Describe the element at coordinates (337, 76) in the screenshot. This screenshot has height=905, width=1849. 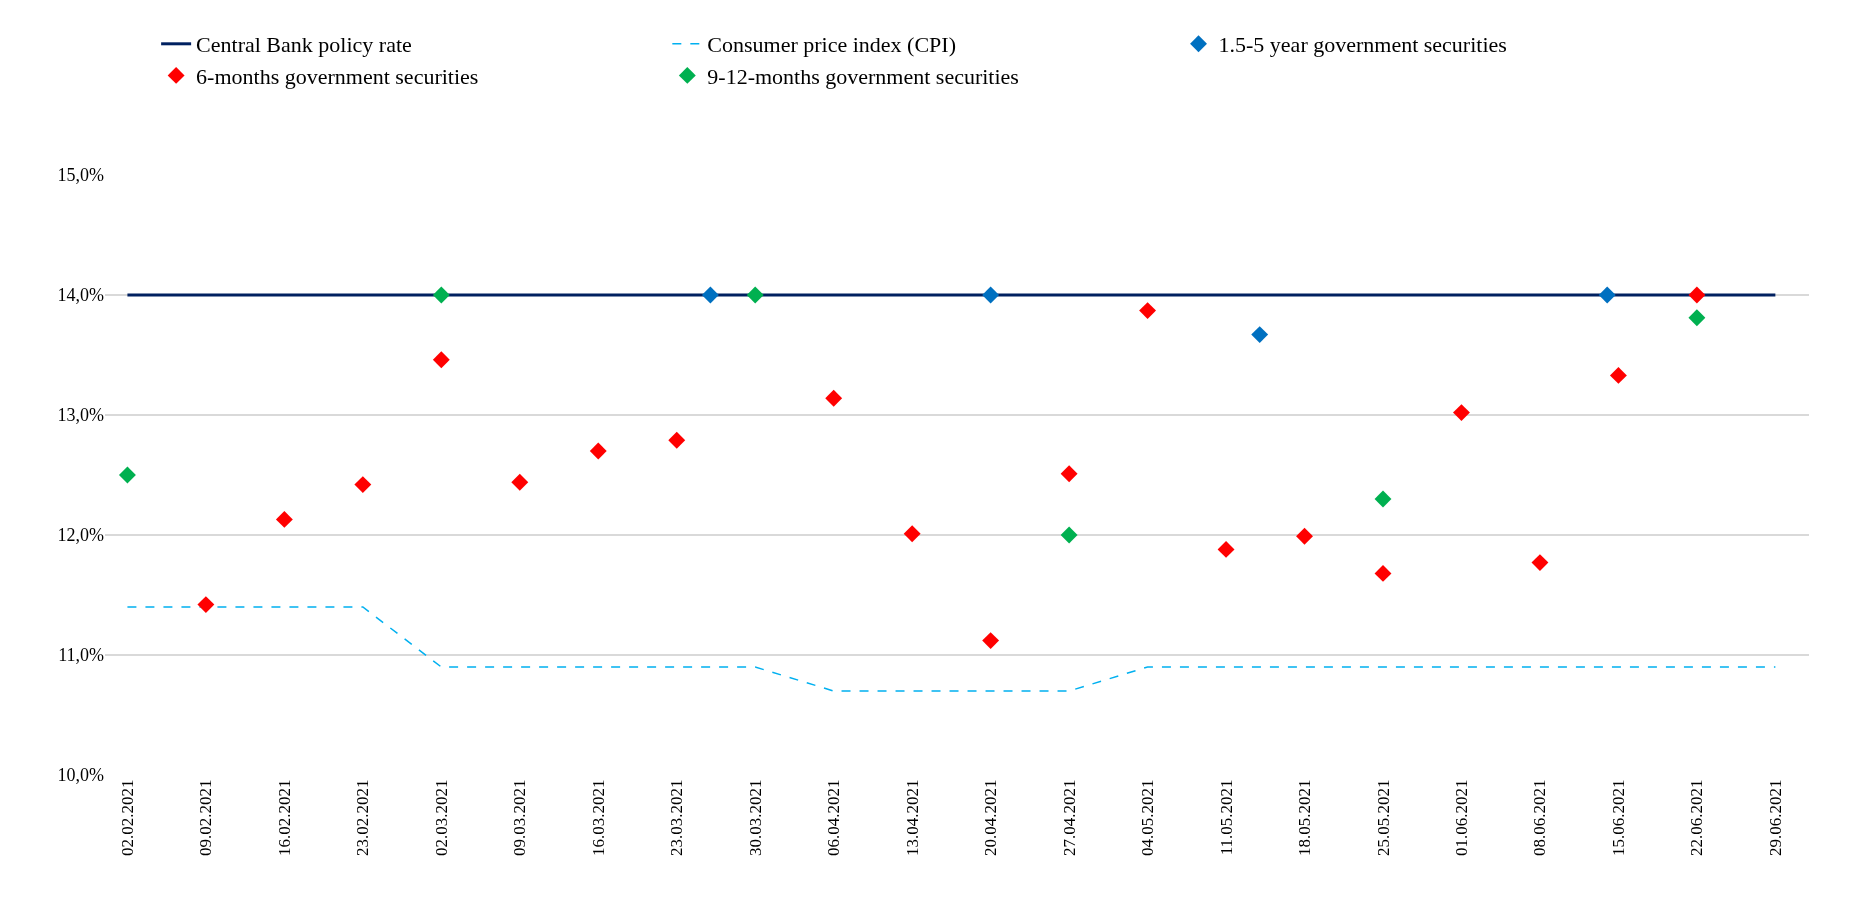
I see `legend-label: 6-months government securities` at that location.